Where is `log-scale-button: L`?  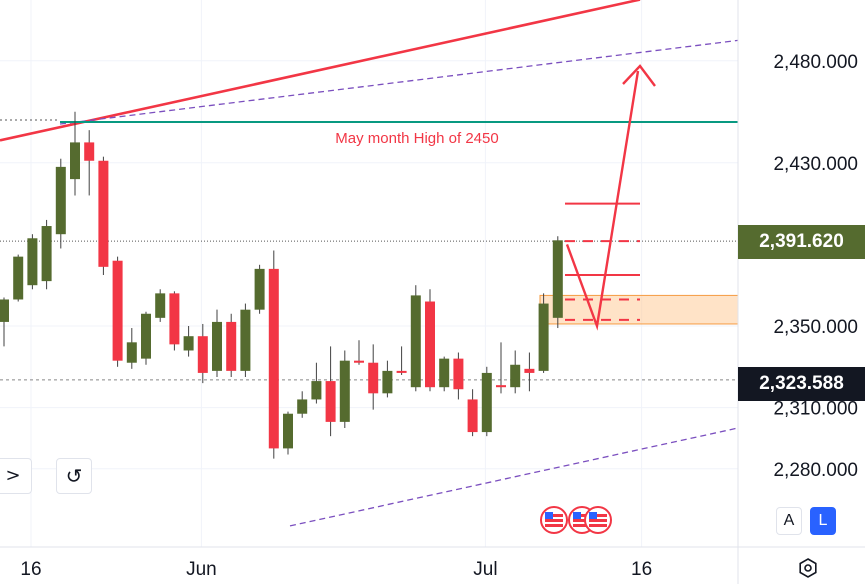 log-scale-button: L is located at coordinates (823, 521).